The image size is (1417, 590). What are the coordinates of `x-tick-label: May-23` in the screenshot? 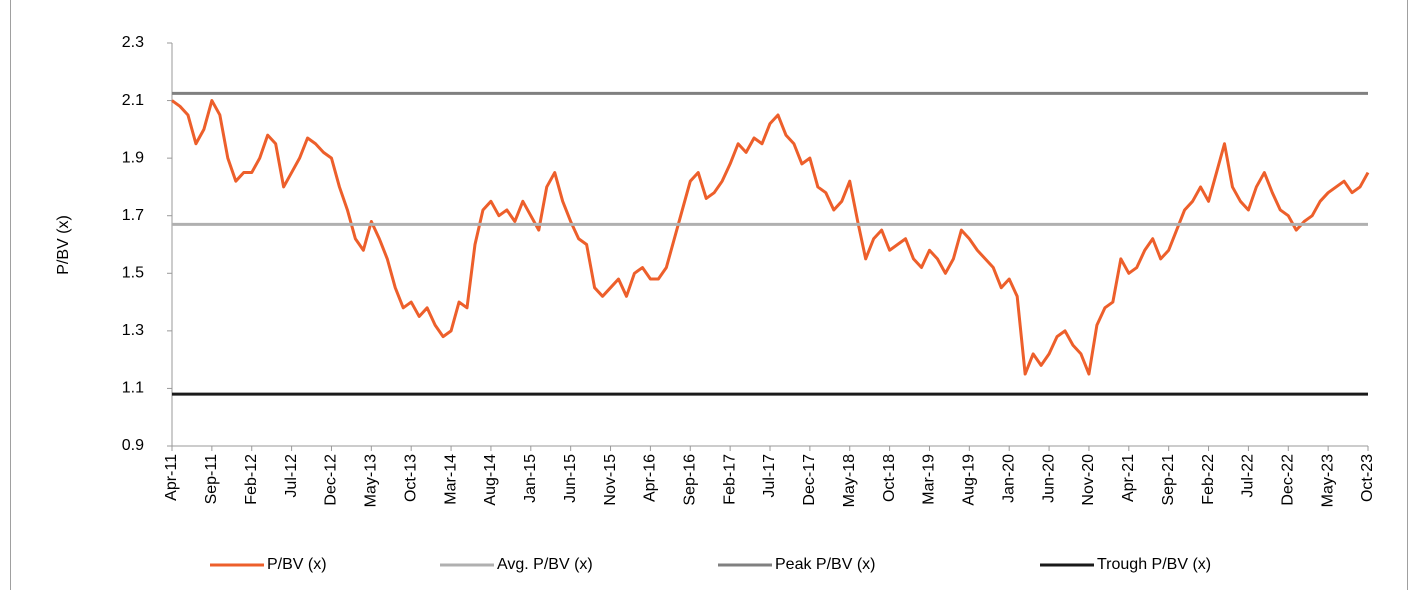 It's located at (1327, 480).